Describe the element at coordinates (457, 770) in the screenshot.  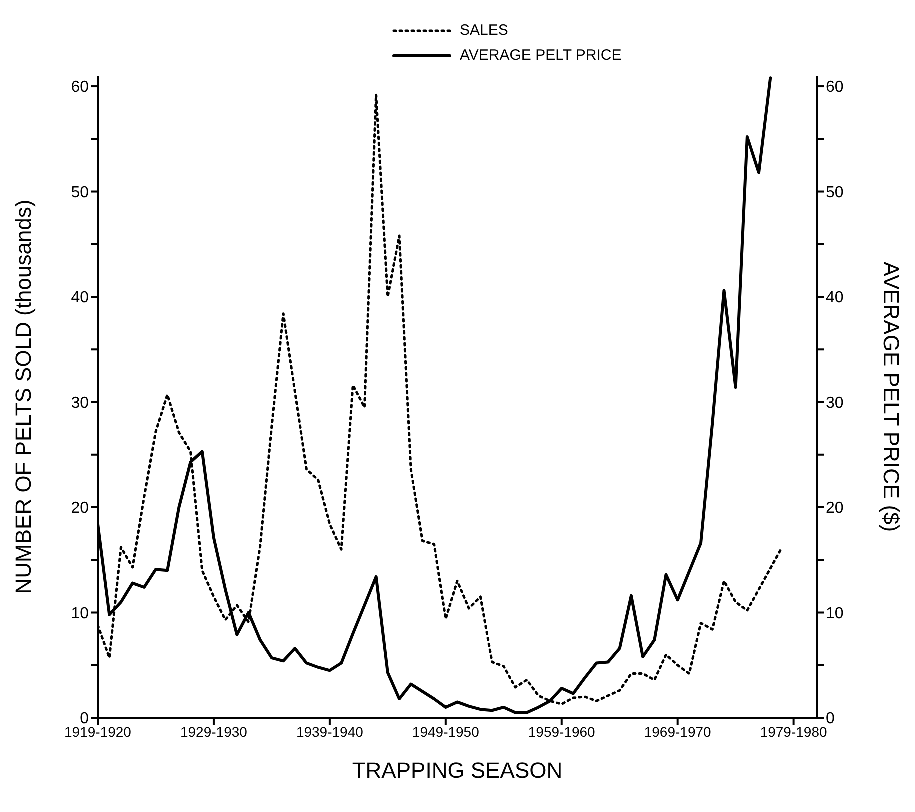
I see `x-axis-title: TRAPPING SEASON` at that location.